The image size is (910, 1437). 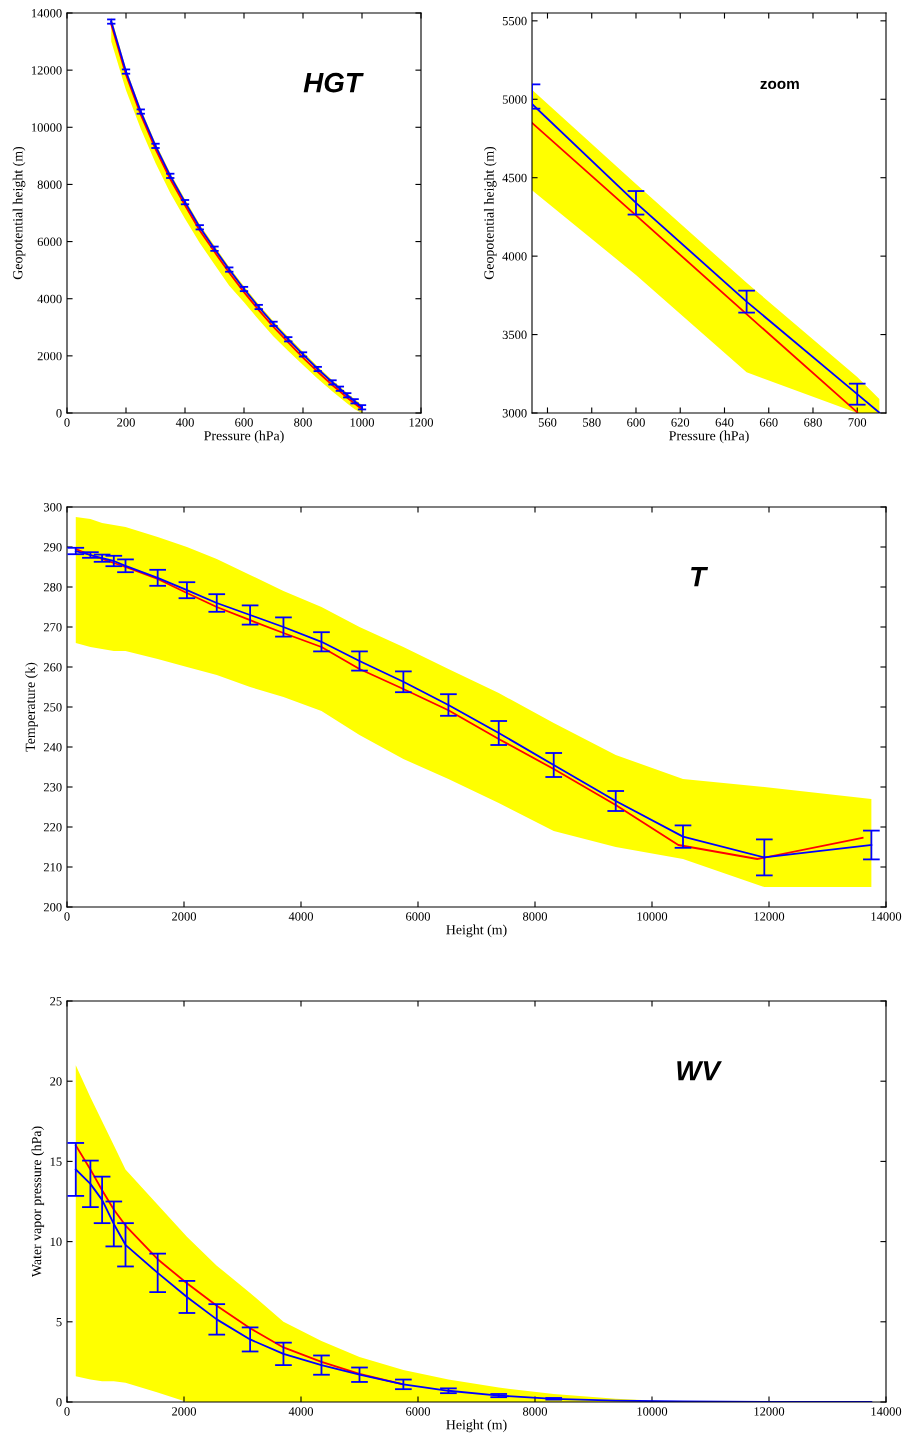 What do you see at coordinates (52, 867) in the screenshot?
I see `y-tick-label: 210` at bounding box center [52, 867].